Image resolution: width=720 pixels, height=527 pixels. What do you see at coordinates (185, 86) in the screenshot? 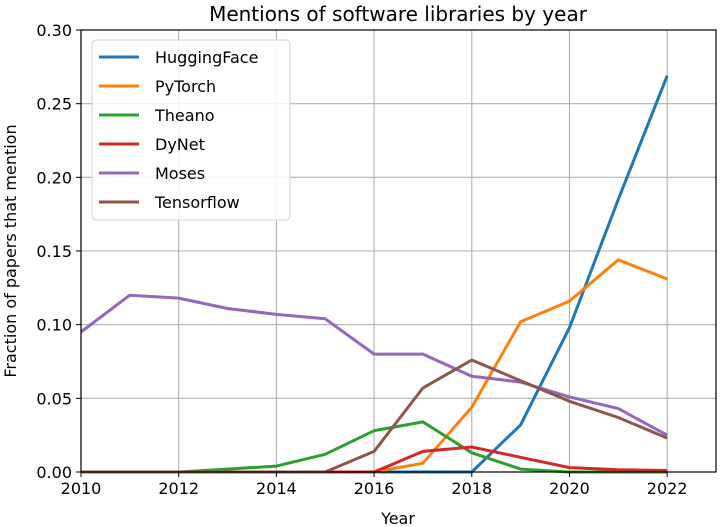
I see `legend-label: PyTorch` at bounding box center [185, 86].